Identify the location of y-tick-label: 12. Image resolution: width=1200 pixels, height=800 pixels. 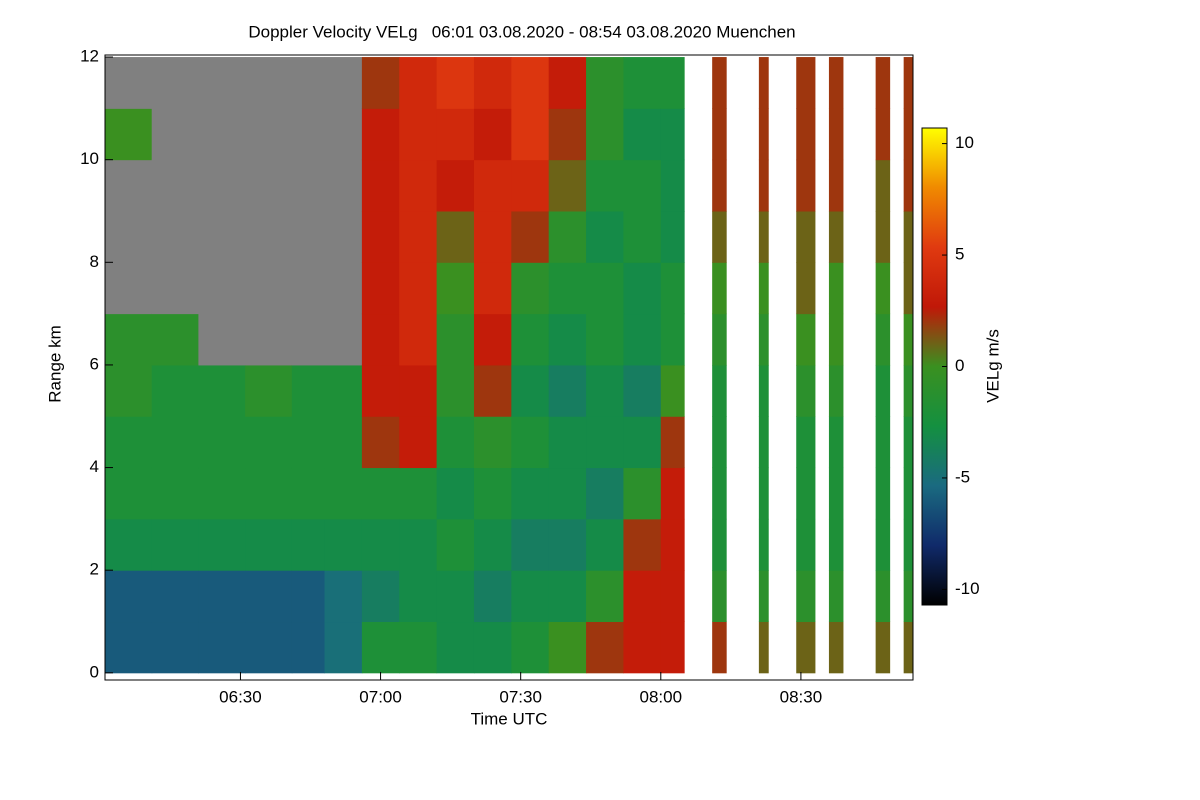
(89, 56).